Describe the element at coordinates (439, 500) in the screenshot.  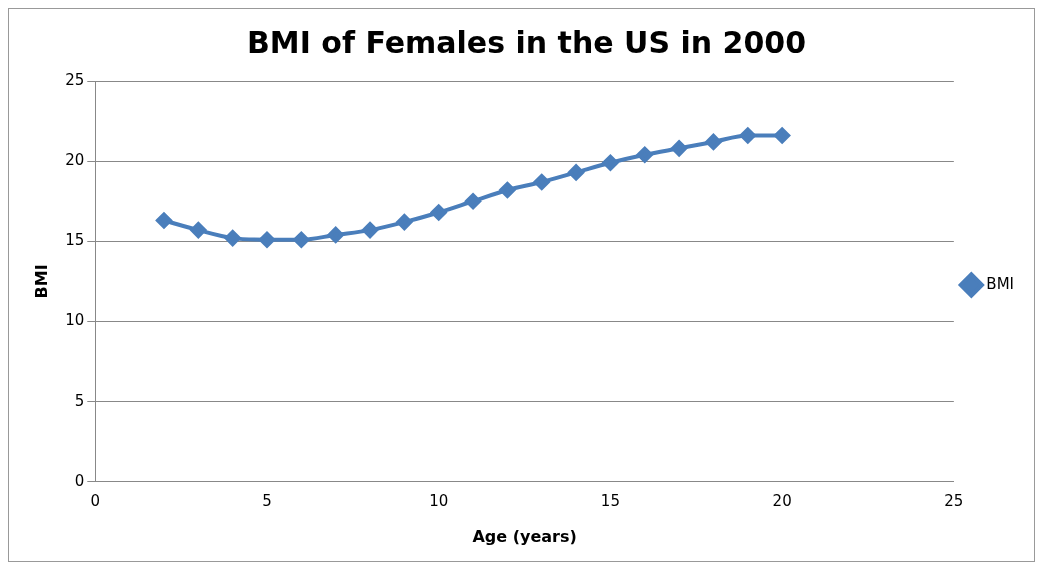
I see `x-tick-label: 10` at that location.